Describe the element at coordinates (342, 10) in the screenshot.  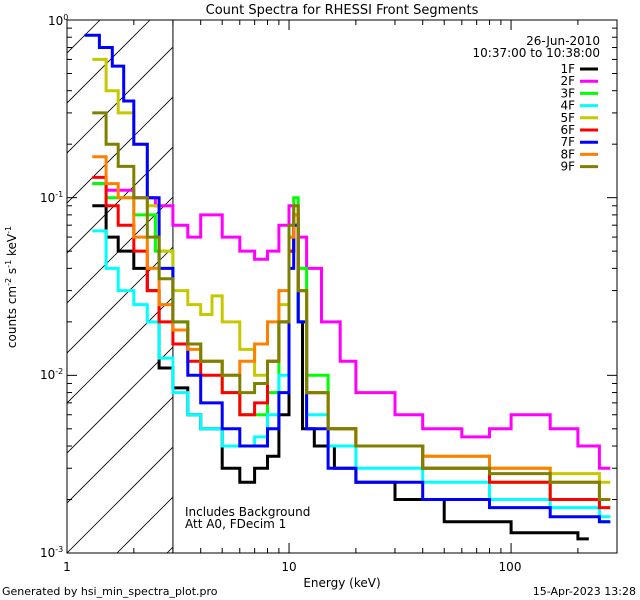
I see `chart-title: Count Spectra for RHESSI Front Segments` at that location.